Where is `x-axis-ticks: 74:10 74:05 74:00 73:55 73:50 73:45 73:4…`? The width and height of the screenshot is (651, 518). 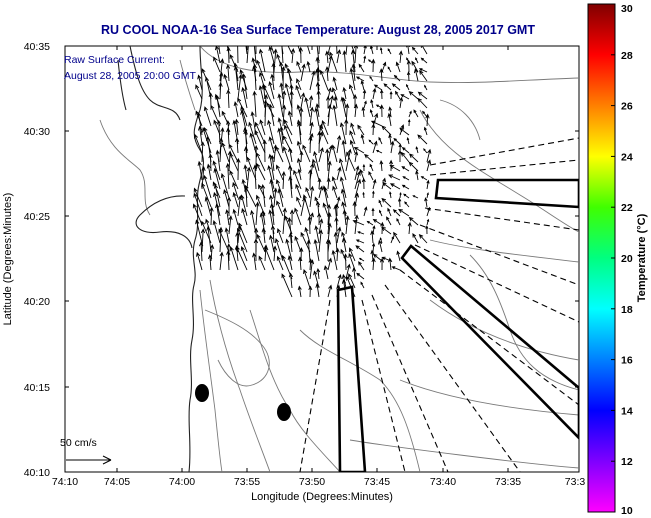 x-axis-ticks: 74:10 74:05 74:00 73:55 73:50 73:45 73:4… is located at coordinates (319, 482).